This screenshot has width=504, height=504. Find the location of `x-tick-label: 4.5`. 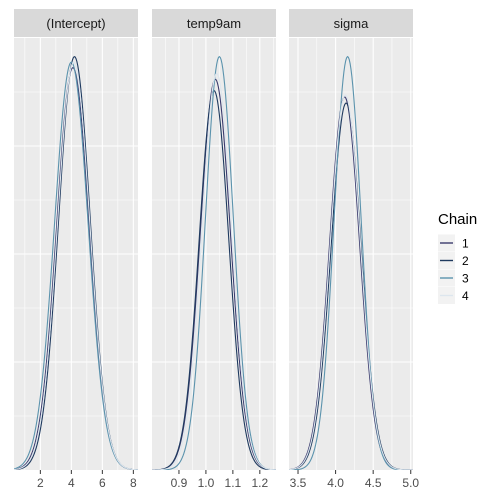

x-tick-label: 4.5 is located at coordinates (373, 483).